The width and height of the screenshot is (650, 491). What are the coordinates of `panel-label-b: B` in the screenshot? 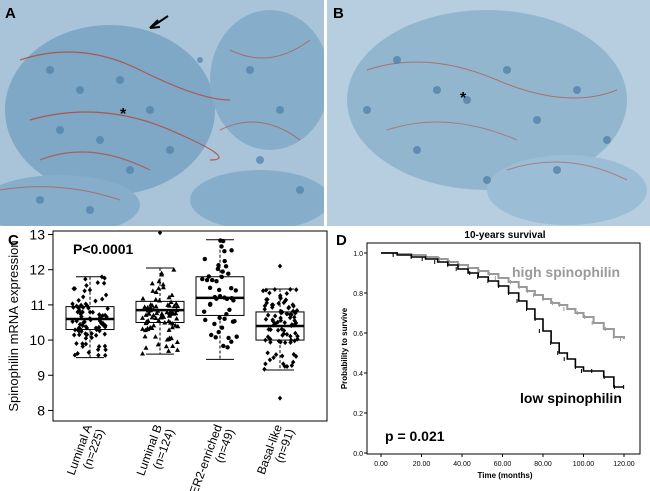 It's located at (338, 13).